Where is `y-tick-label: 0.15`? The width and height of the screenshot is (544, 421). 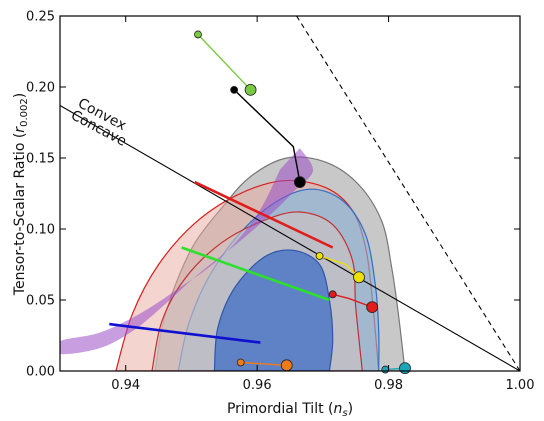 y-tick-label: 0.15 is located at coordinates (40, 159).